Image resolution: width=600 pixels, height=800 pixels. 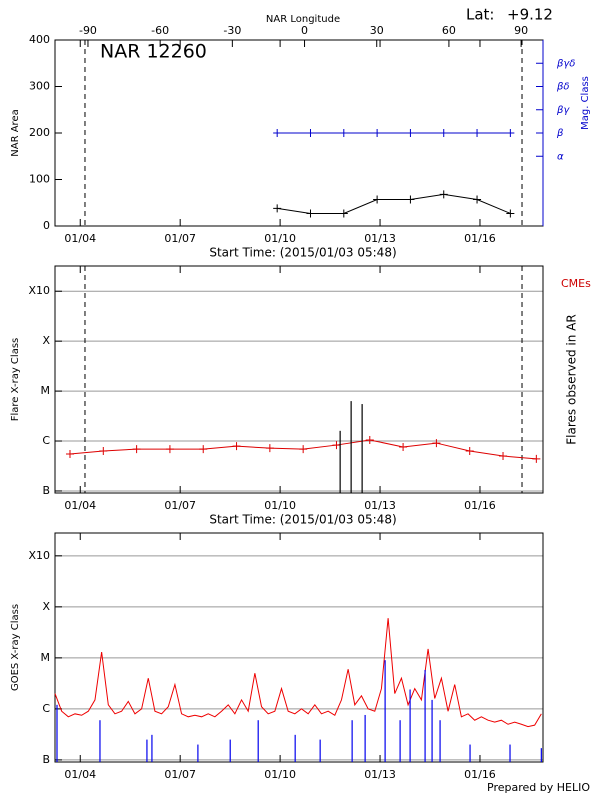 What do you see at coordinates (565, 63) in the screenshot?
I see `y2-tick-label: βγδ` at bounding box center [565, 63].